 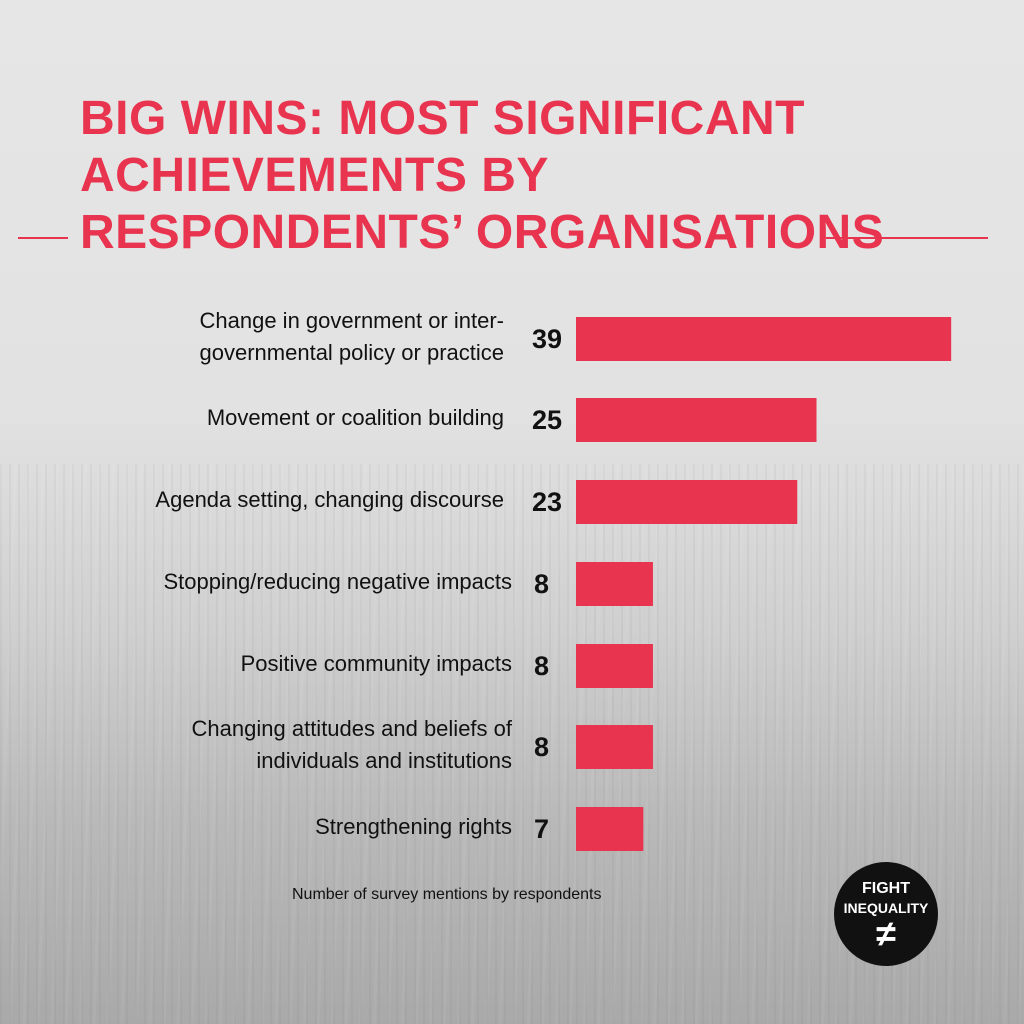 I want to click on title-rule-left, so click(x=43, y=238).